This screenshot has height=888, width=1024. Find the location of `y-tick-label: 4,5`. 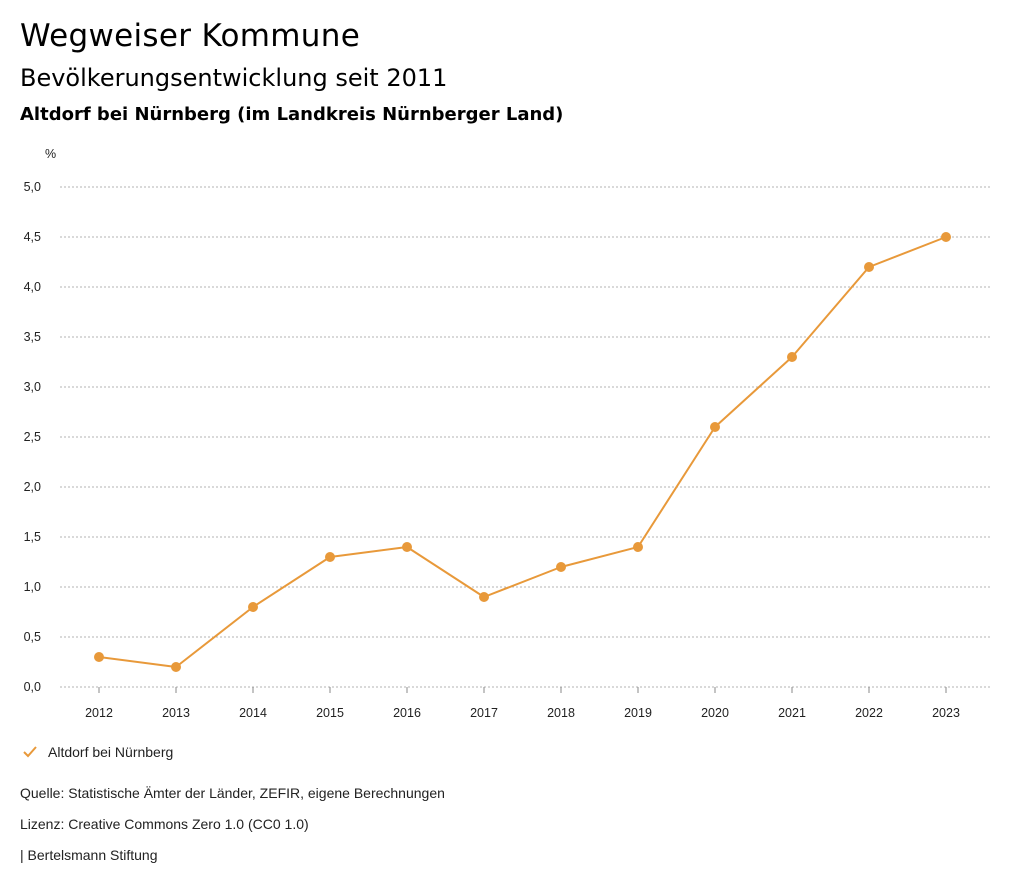

y-tick-label: 4,5 is located at coordinates (32, 237).